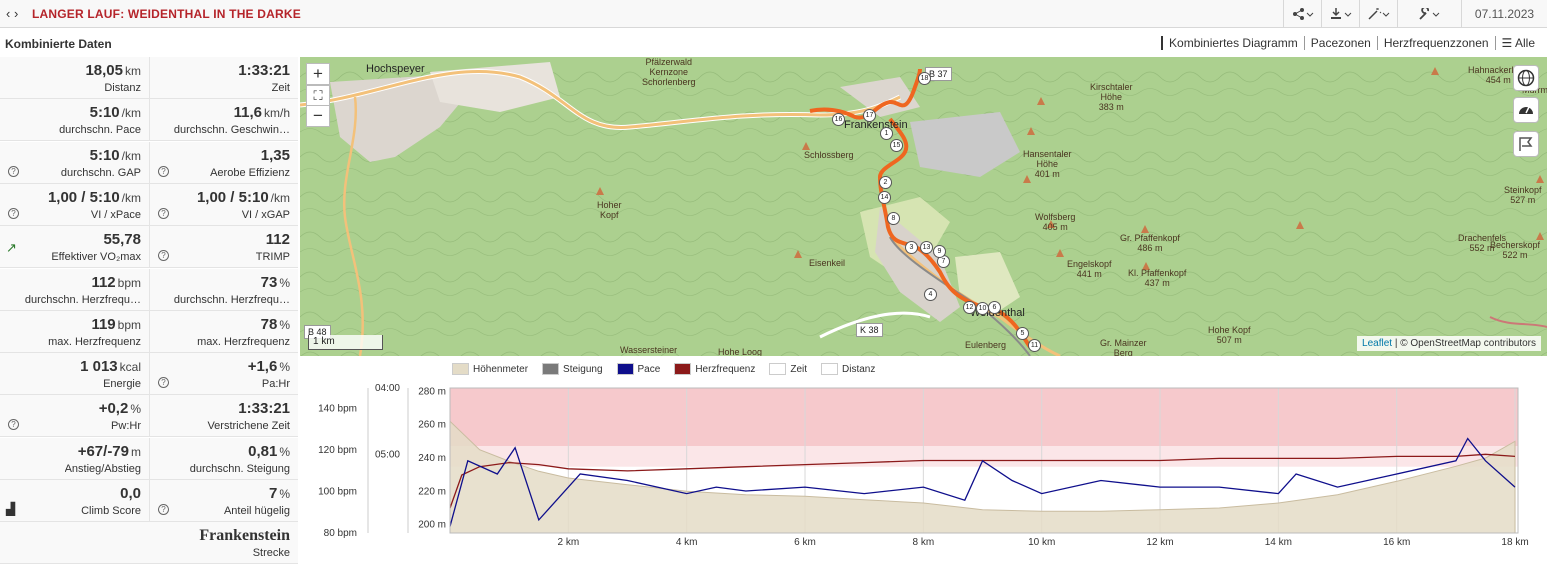 The height and width of the screenshot is (568, 1547). What do you see at coordinates (133, 71) in the screenshot?
I see `stat-unit: km` at bounding box center [133, 71].